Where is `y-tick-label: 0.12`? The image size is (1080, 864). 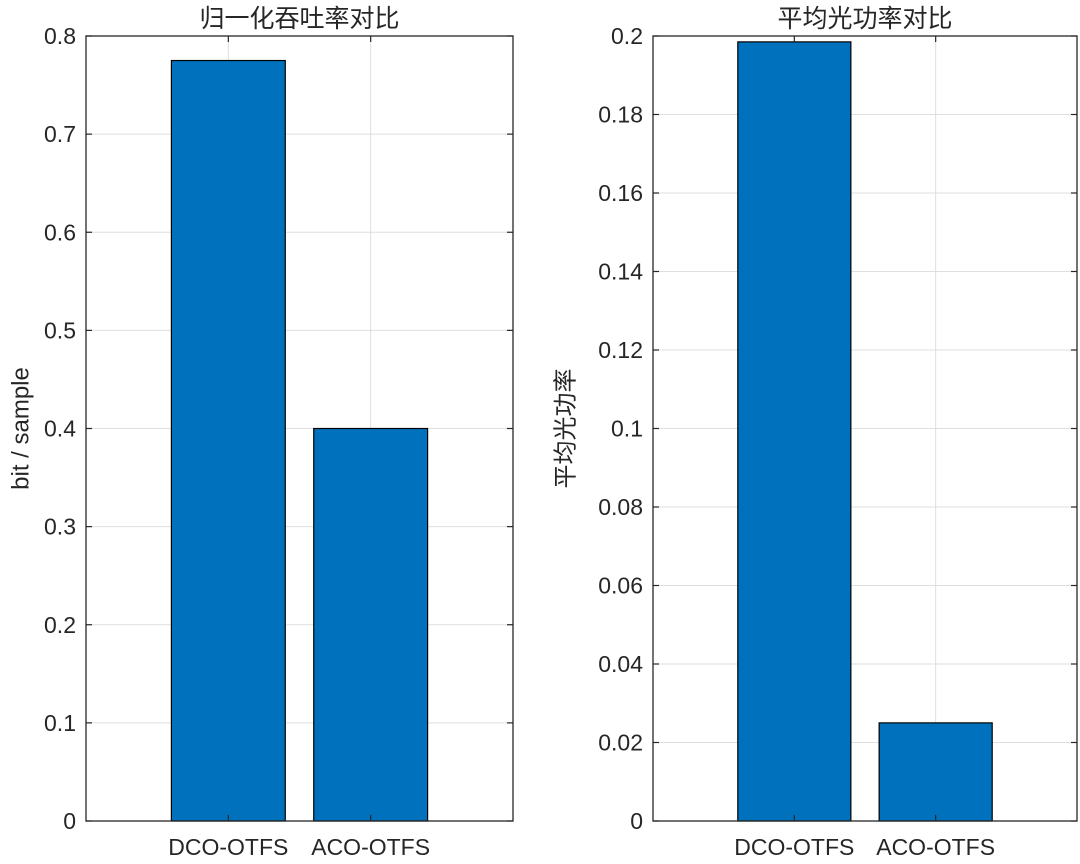 y-tick-label: 0.12 is located at coordinates (620, 350).